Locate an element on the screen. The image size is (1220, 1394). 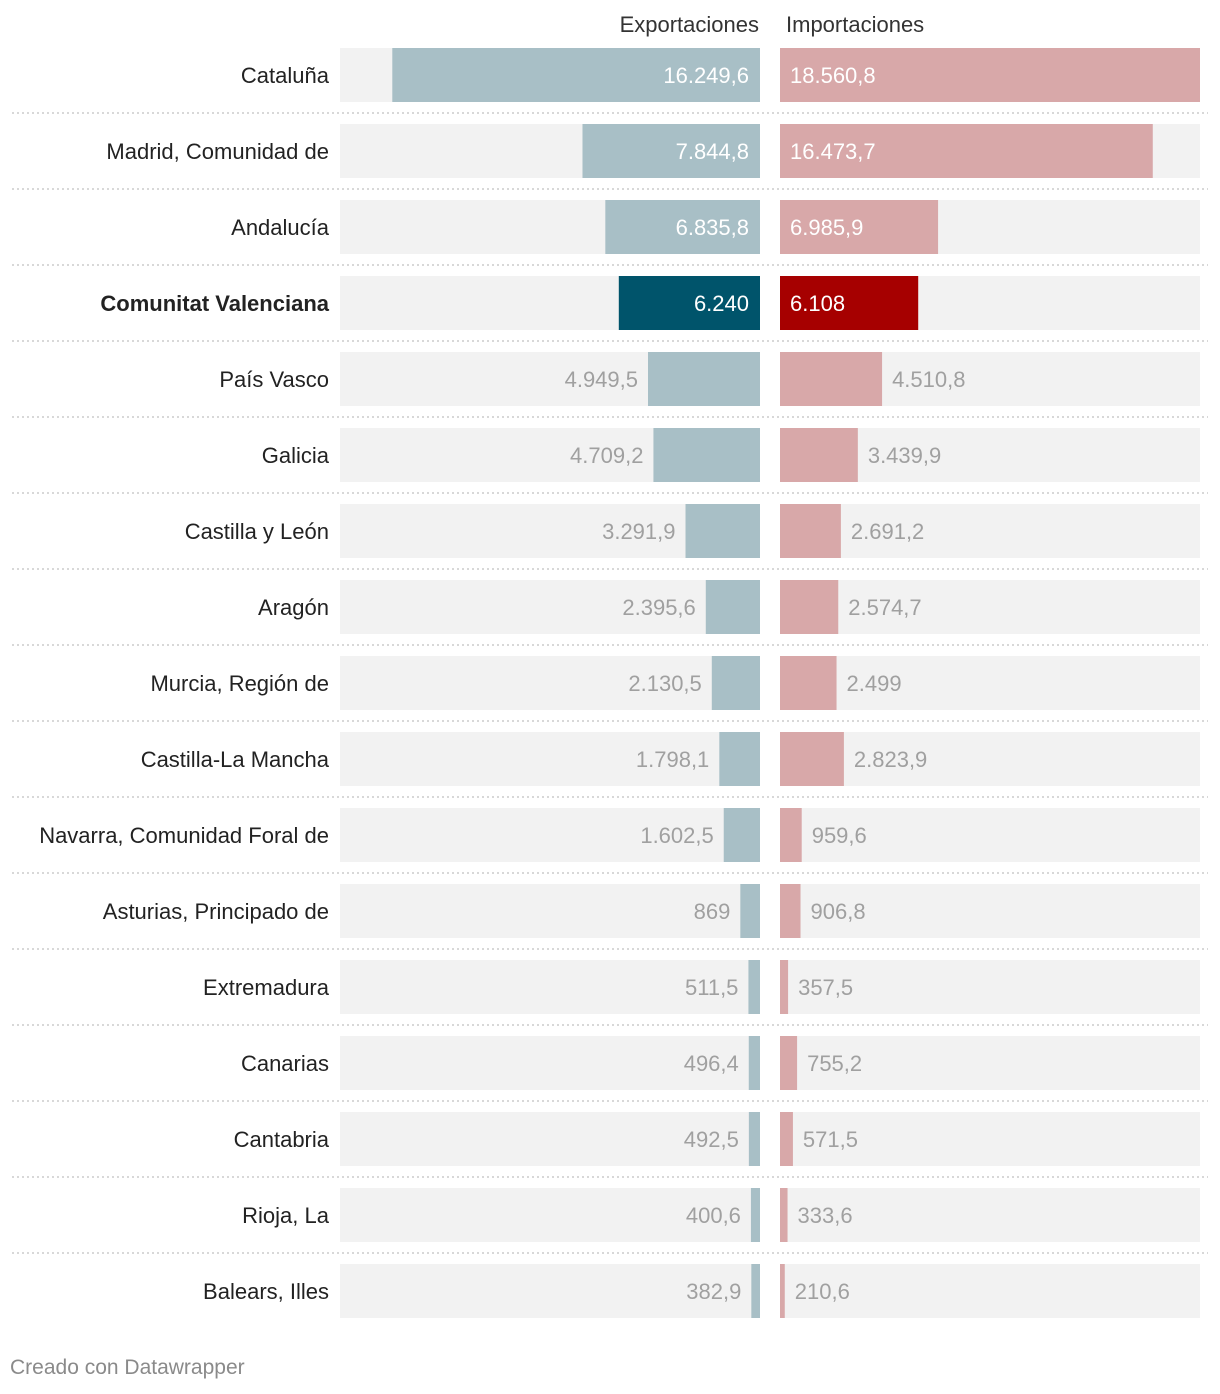
region-label: Galicia is located at coordinates (296, 455).